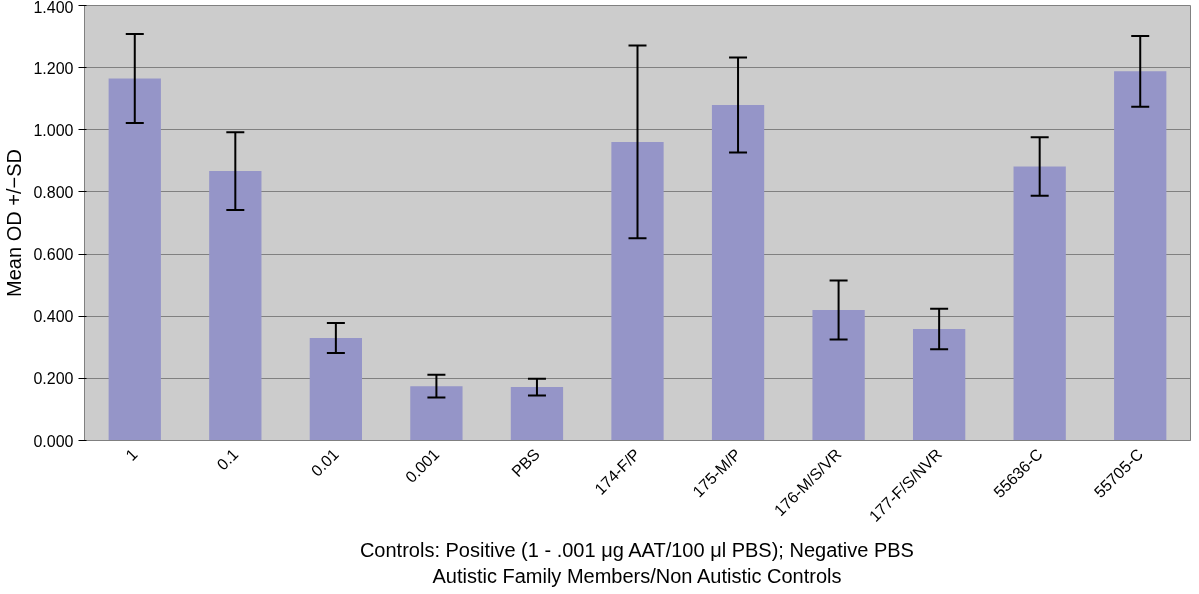 The width and height of the screenshot is (1199, 594). What do you see at coordinates (14, 223) in the screenshot?
I see `y-axis-title: Mean OD +/−SD` at bounding box center [14, 223].